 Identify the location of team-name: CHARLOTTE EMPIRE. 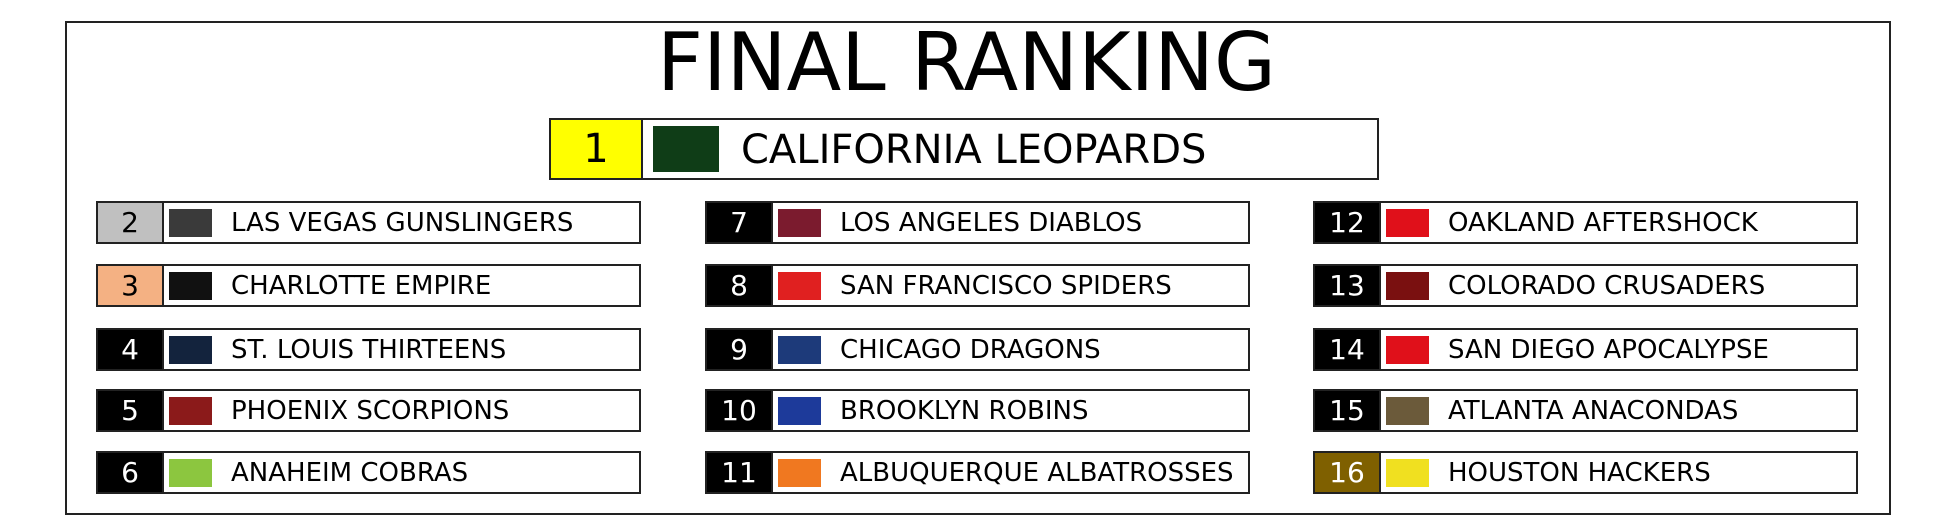
(361, 286).